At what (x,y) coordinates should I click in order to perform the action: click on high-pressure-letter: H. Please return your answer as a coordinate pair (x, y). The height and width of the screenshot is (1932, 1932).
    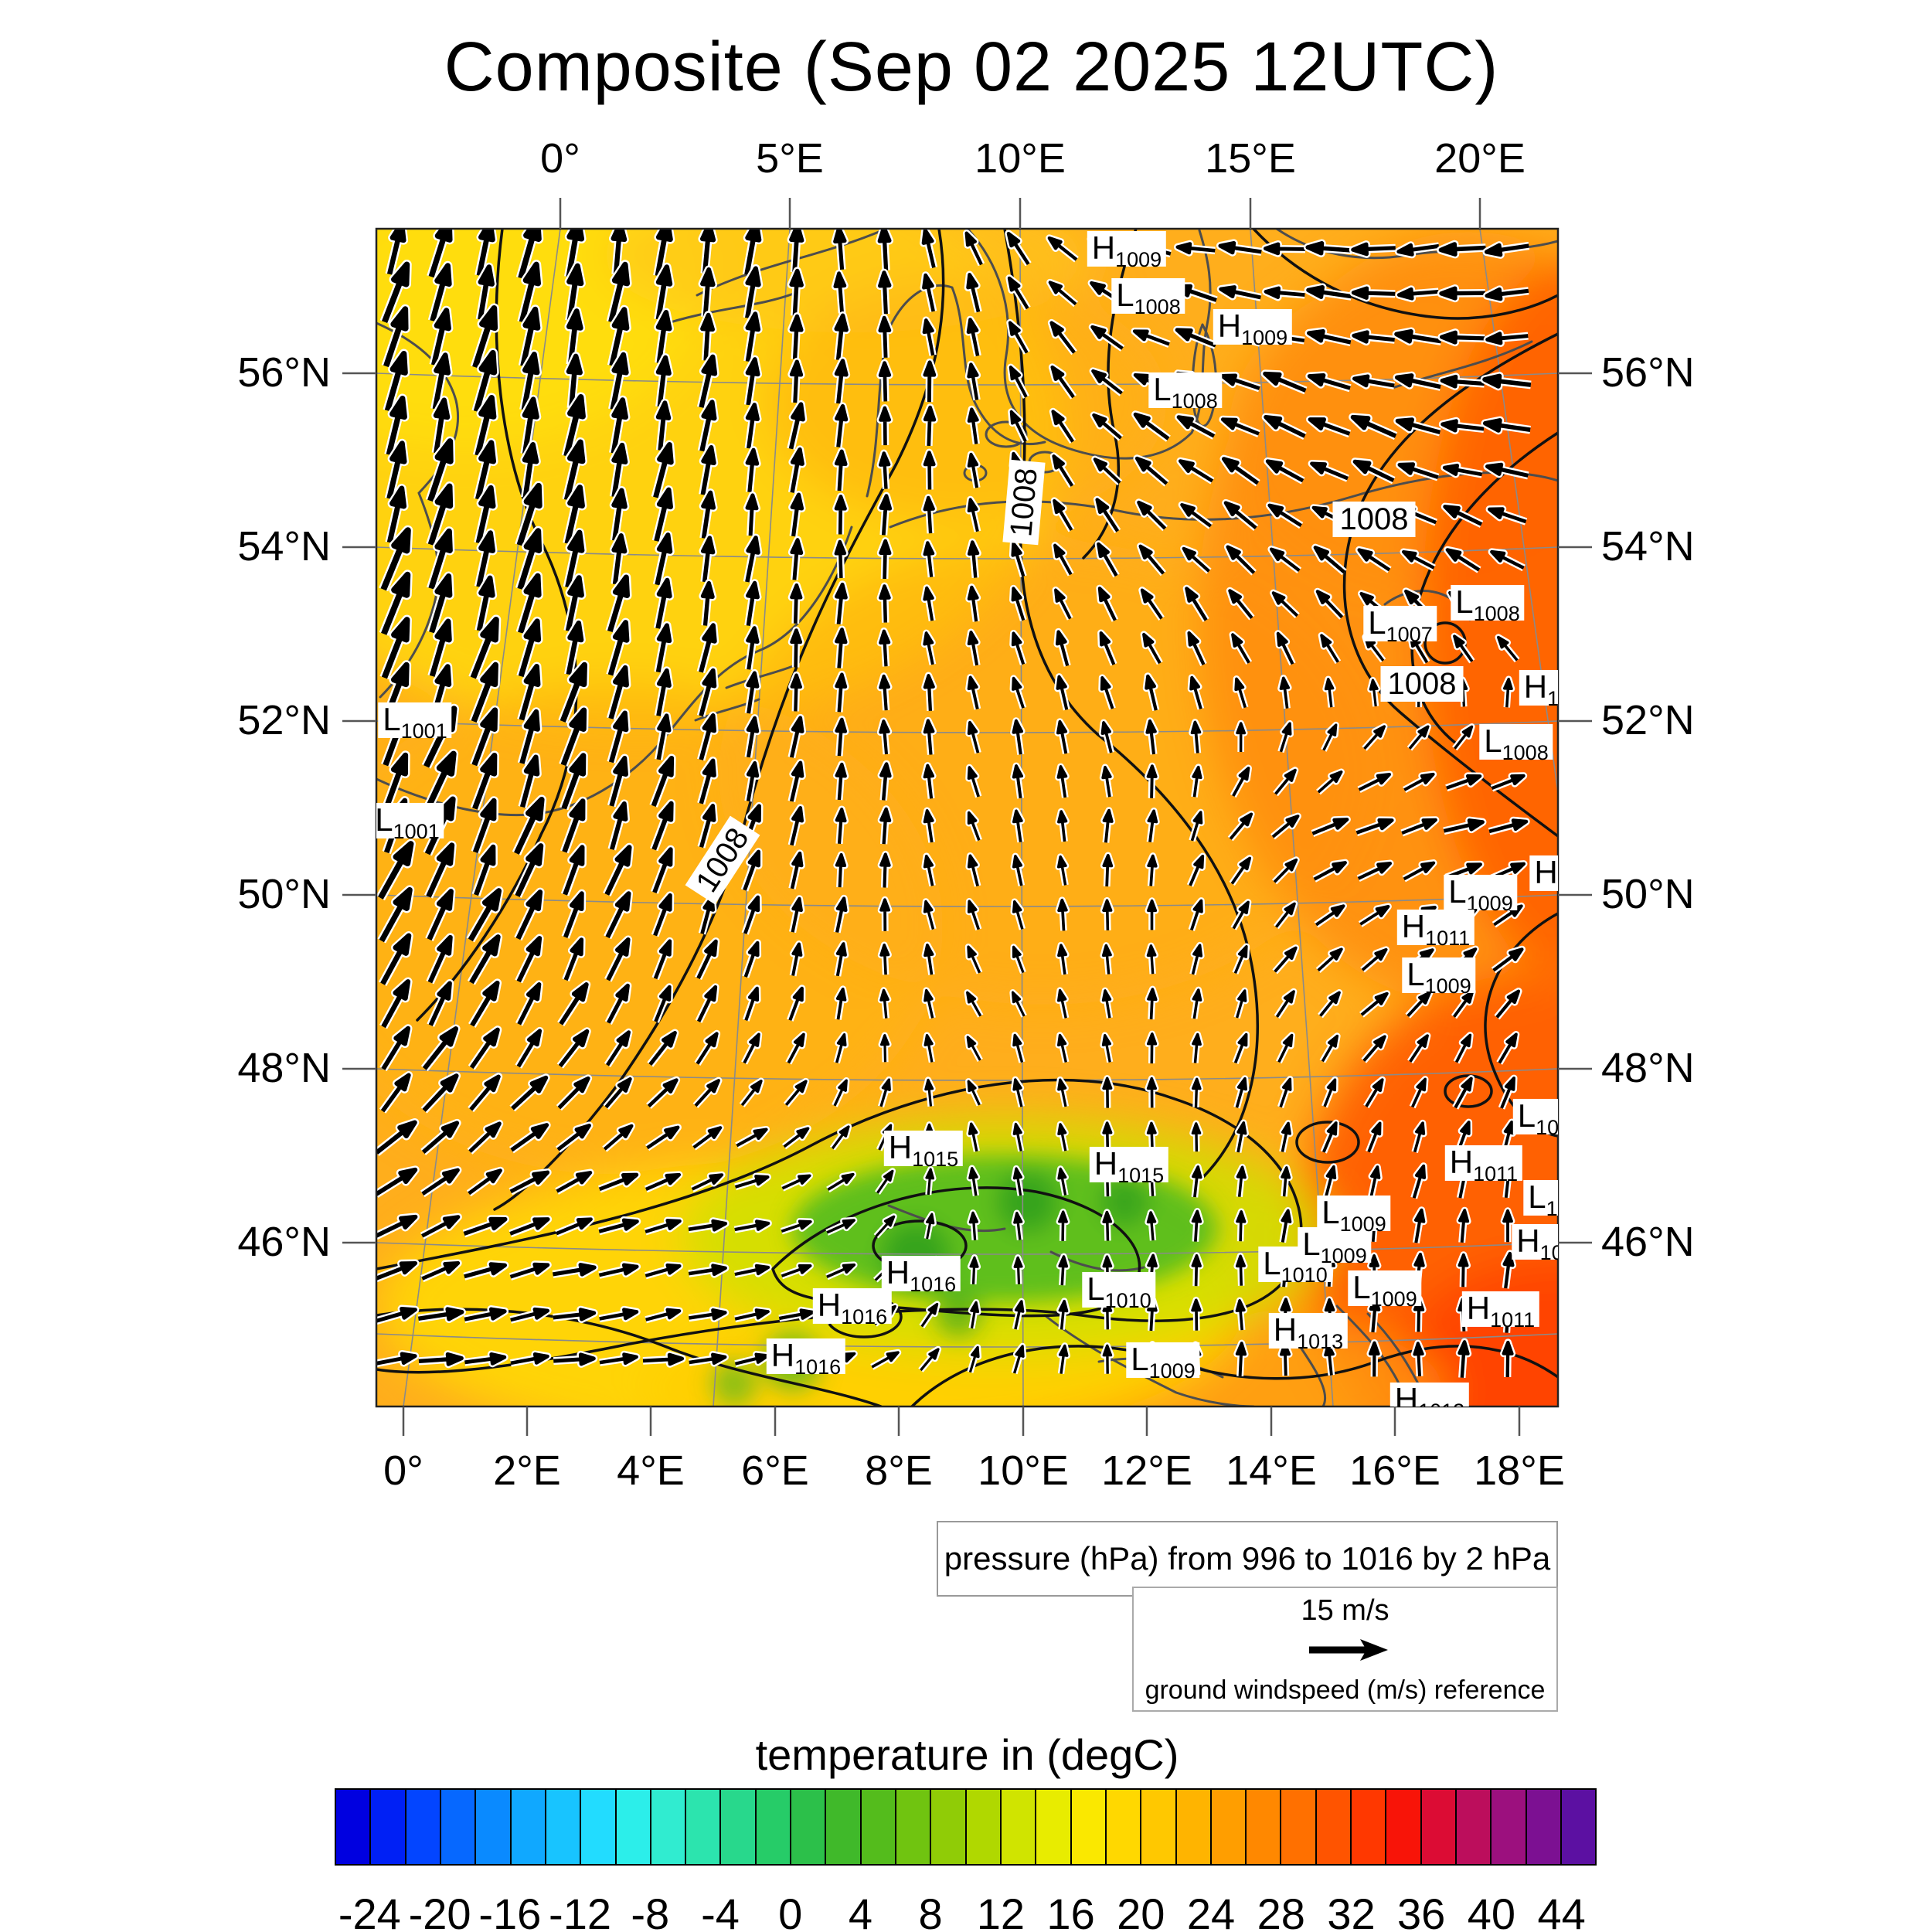
    Looking at the image, I should click on (1536, 687).